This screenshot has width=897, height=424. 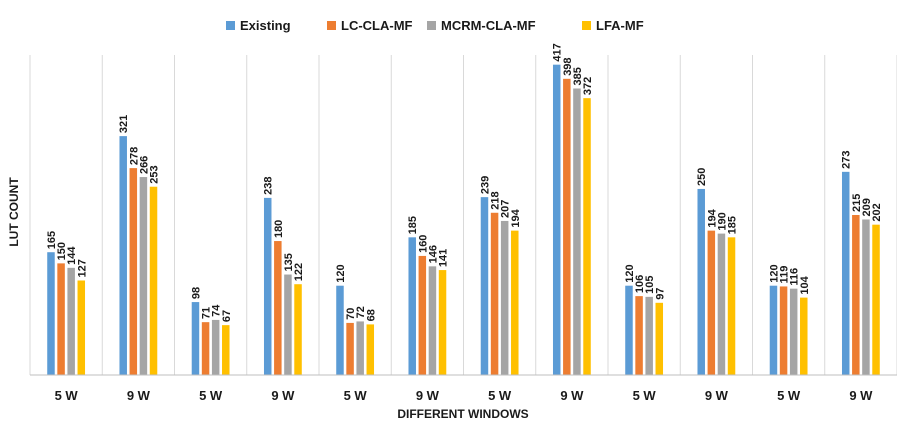 I want to click on data-label-existing-group-5: 120, so click(x=341, y=273).